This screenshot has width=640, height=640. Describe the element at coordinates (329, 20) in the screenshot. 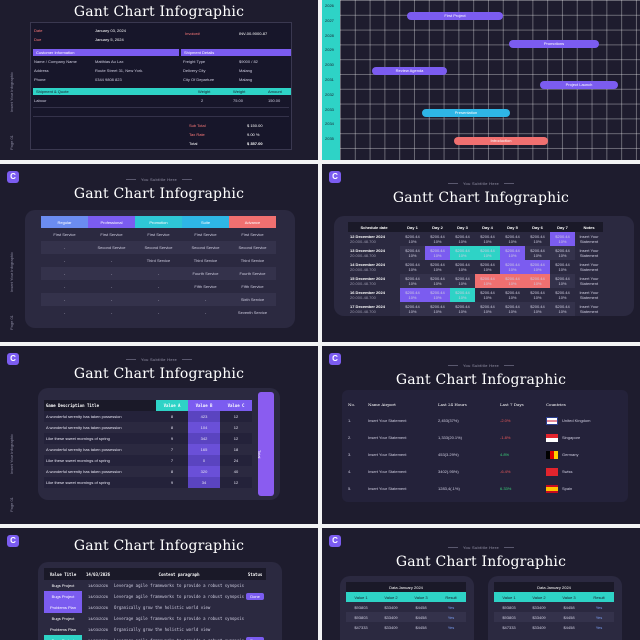

I see `gantt-date-label: 2027` at that location.